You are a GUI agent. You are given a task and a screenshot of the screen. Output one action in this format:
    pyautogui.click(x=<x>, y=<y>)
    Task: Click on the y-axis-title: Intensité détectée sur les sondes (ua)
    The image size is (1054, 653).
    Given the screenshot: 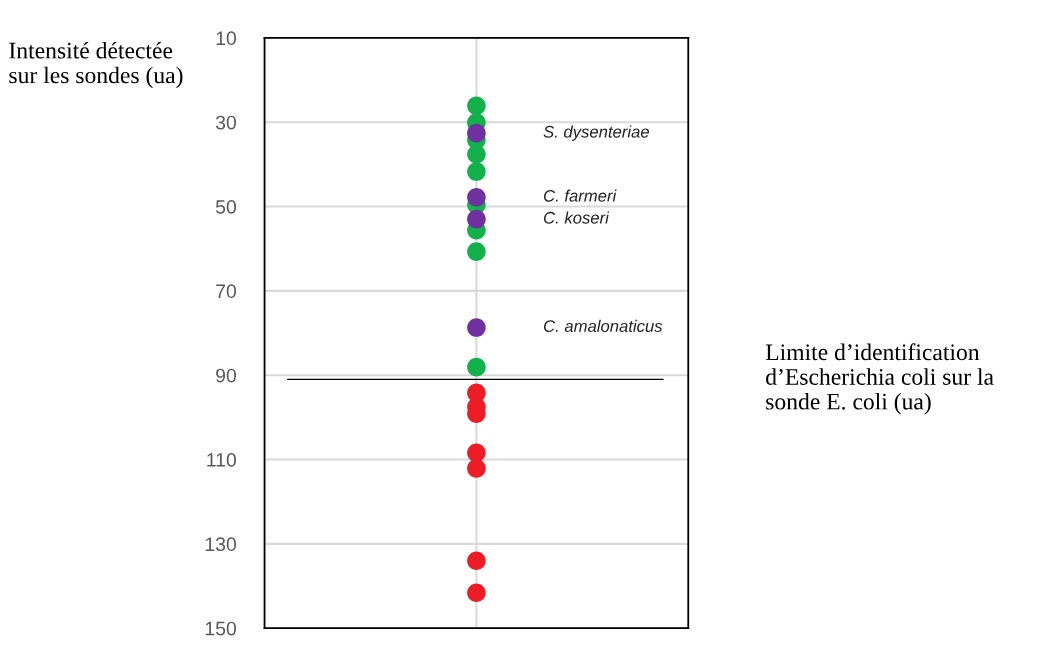 What is the action you would take?
    pyautogui.click(x=96, y=65)
    